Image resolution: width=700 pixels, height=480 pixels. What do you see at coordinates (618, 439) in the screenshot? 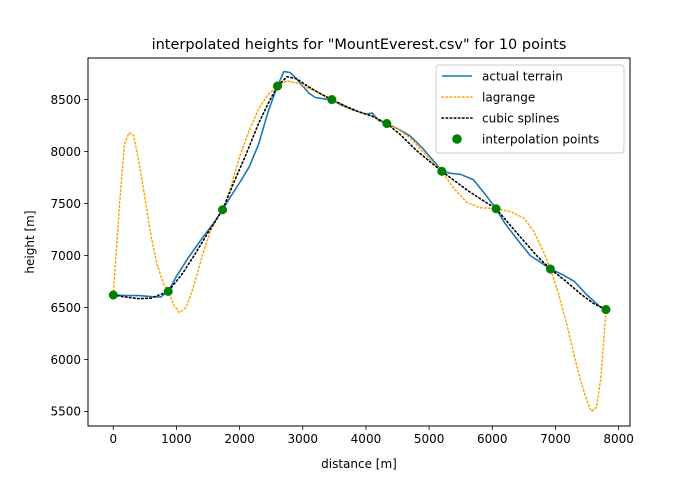
I see `x-tick-label: 8000` at bounding box center [618, 439].